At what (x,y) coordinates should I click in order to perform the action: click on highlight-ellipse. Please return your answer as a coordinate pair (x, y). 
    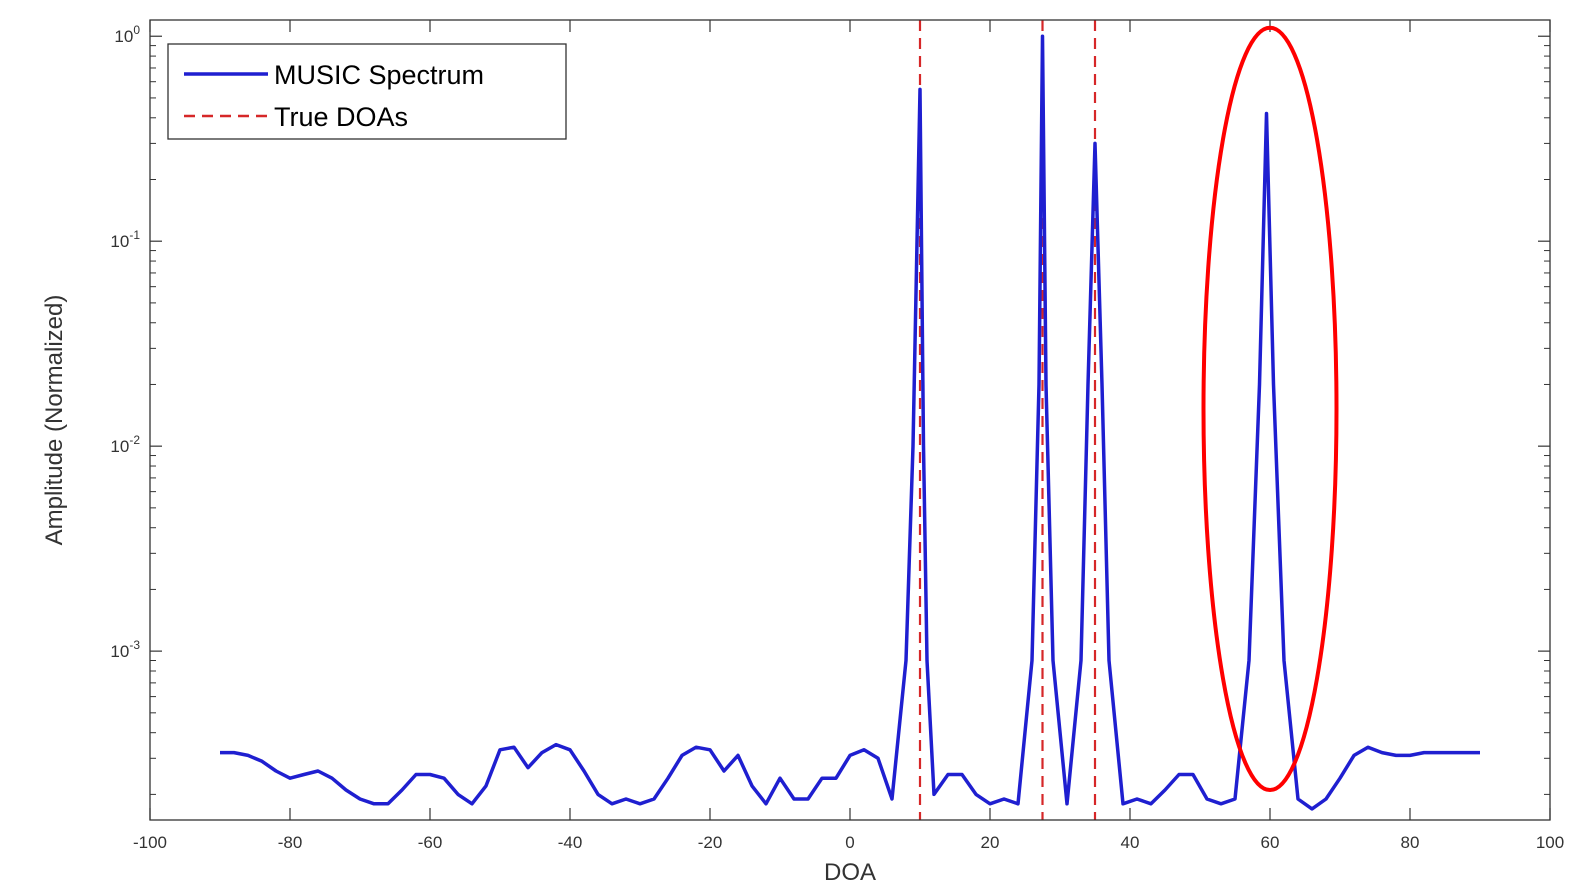
    Looking at the image, I should click on (1270, 409).